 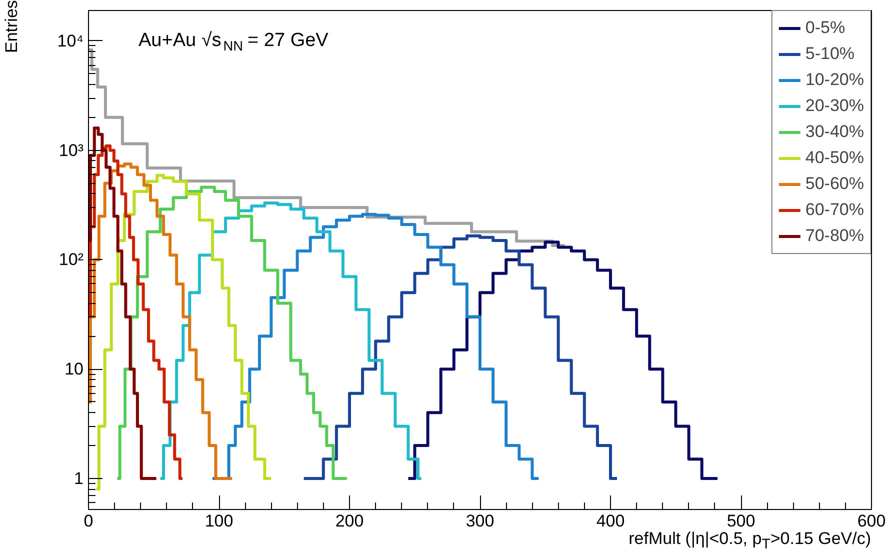 I want to click on legend-label: 10-20%, so click(x=834, y=80).